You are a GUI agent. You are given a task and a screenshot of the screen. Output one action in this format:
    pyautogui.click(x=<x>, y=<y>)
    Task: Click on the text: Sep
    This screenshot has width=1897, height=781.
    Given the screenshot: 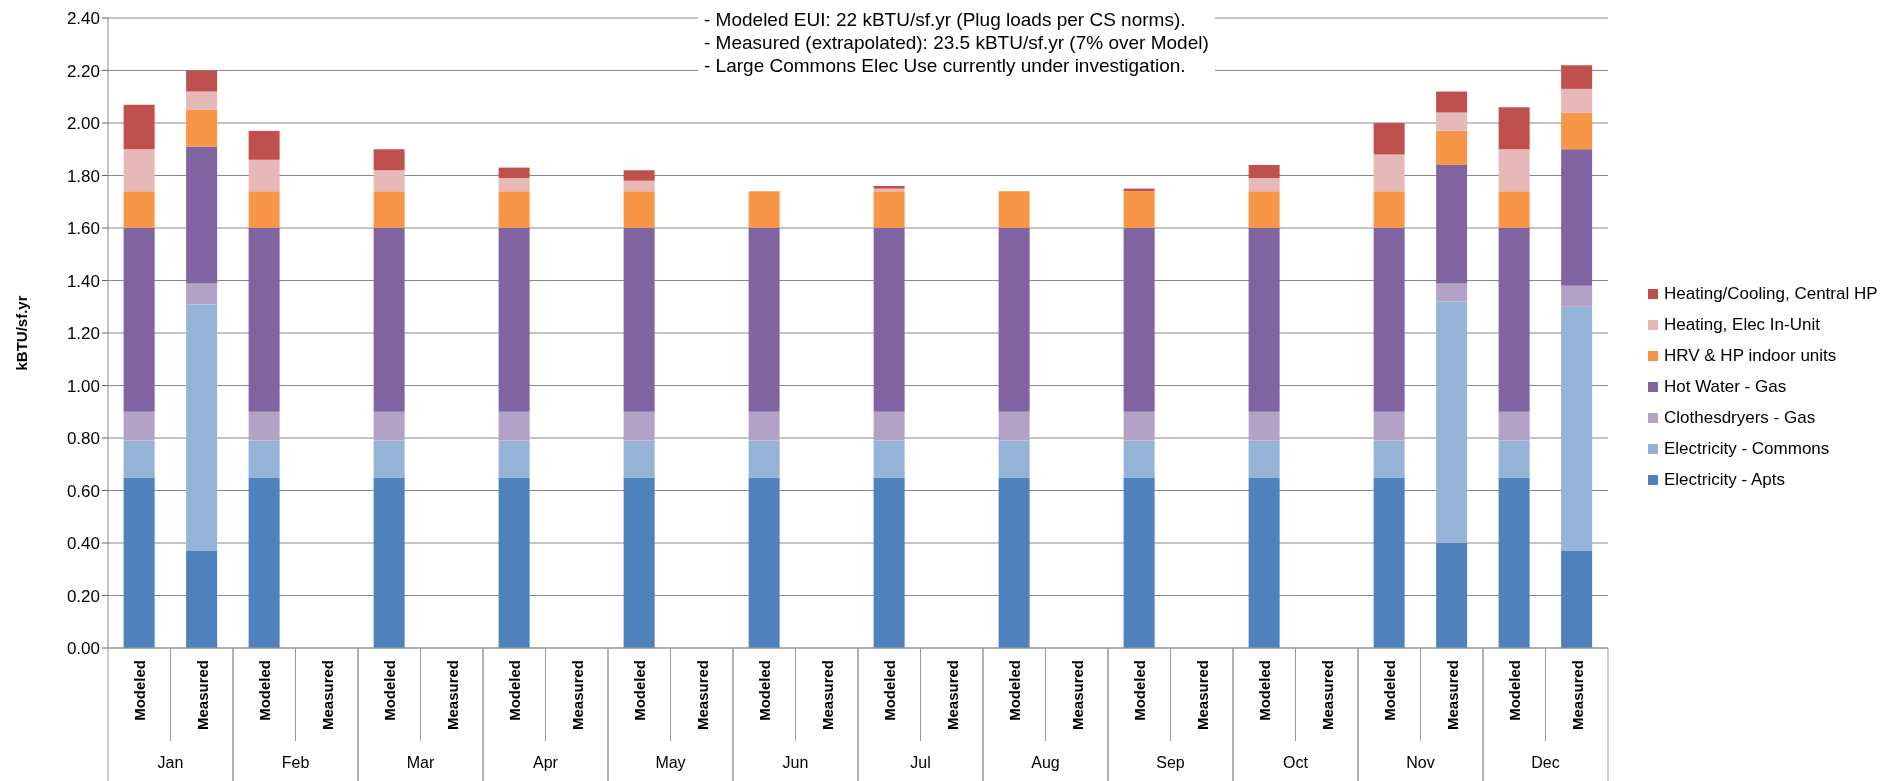 What is the action you would take?
    pyautogui.click(x=1170, y=762)
    